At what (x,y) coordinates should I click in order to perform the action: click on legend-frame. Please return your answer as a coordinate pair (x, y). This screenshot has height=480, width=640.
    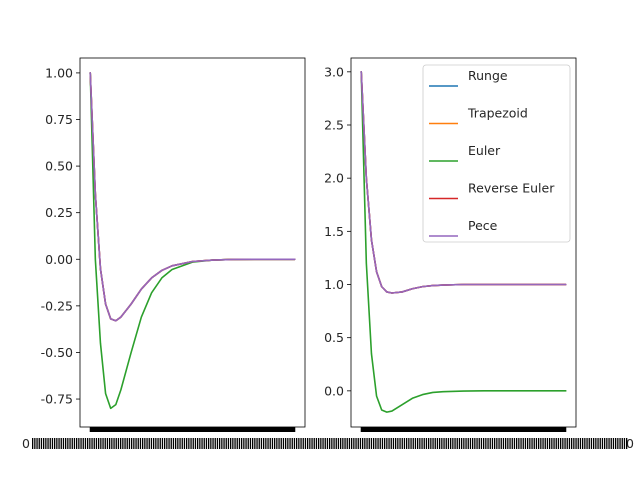
    Looking at the image, I should click on (496, 153).